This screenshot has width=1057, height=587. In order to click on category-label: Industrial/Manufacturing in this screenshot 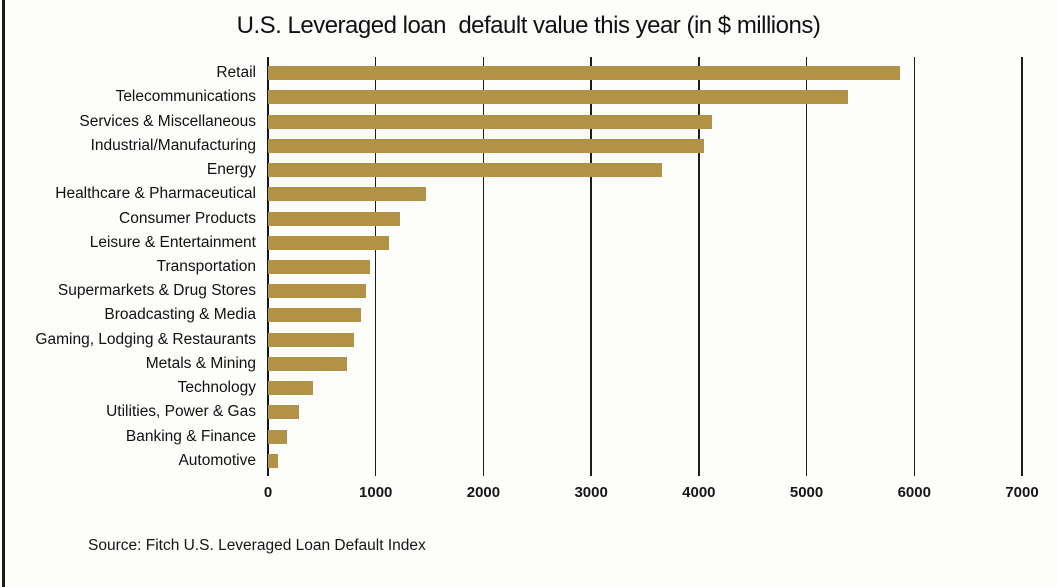, I will do `click(173, 145)`.